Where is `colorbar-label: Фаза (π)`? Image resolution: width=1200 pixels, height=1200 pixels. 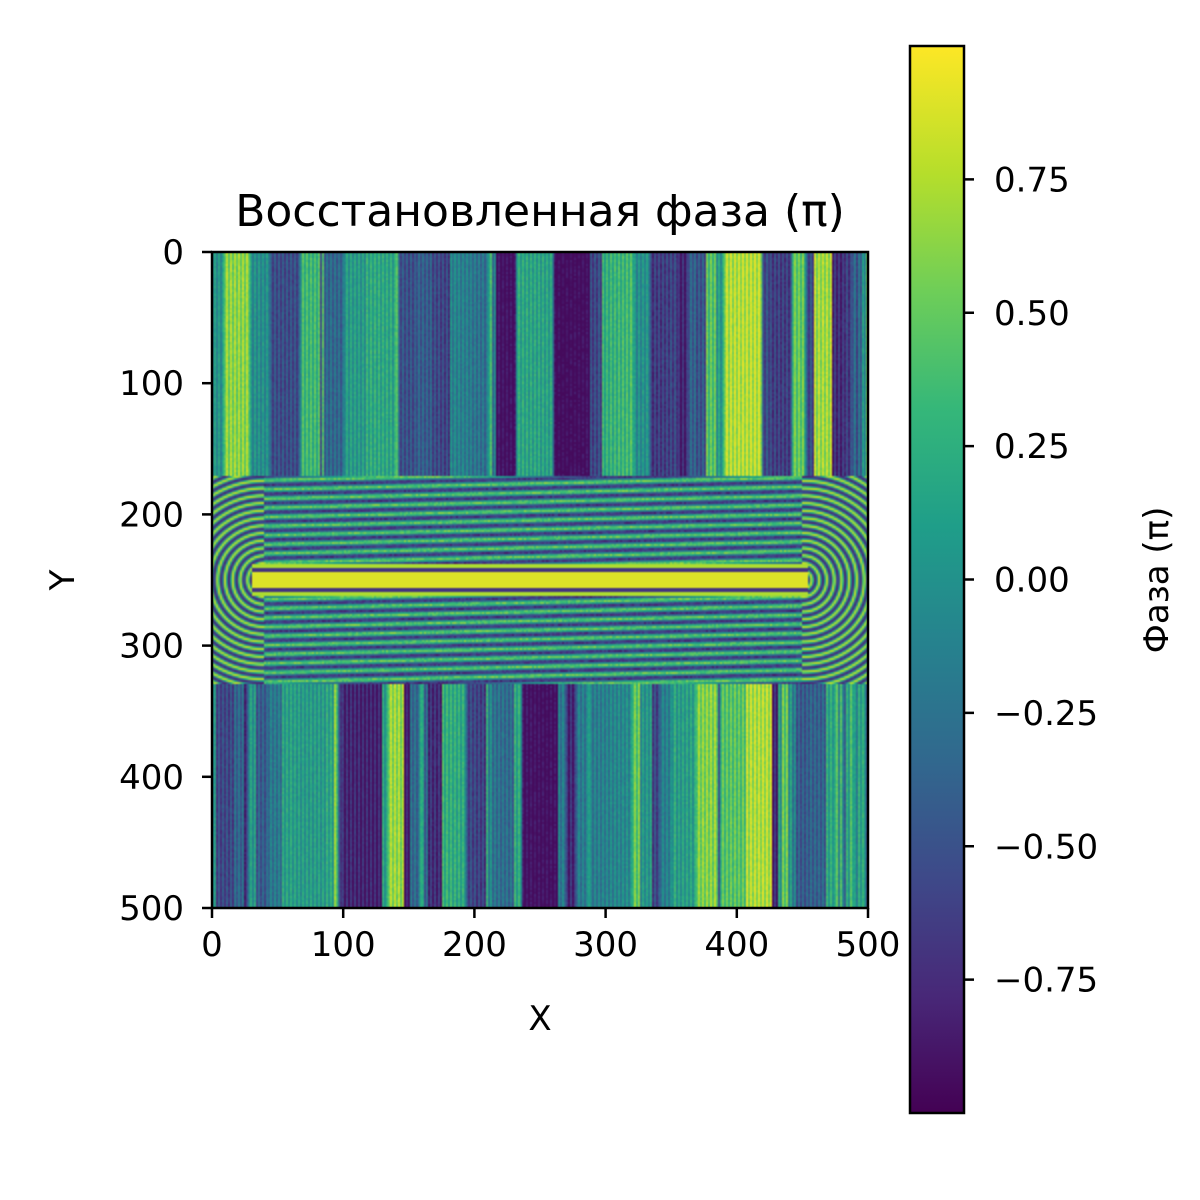 colorbar-label: Фаза (π) is located at coordinates (1157, 580).